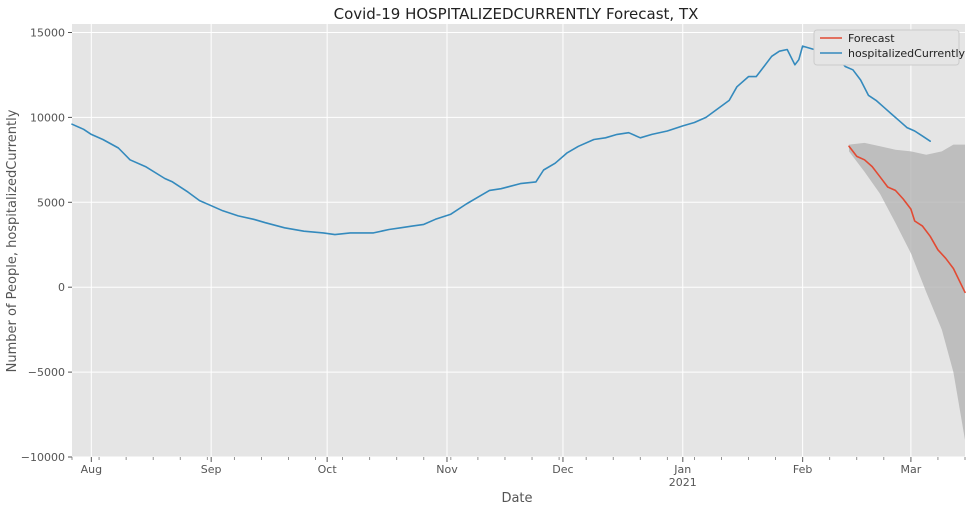 This screenshot has width=970, height=511. What do you see at coordinates (43, 457) in the screenshot?
I see `y-tick-label: −10000` at bounding box center [43, 457].